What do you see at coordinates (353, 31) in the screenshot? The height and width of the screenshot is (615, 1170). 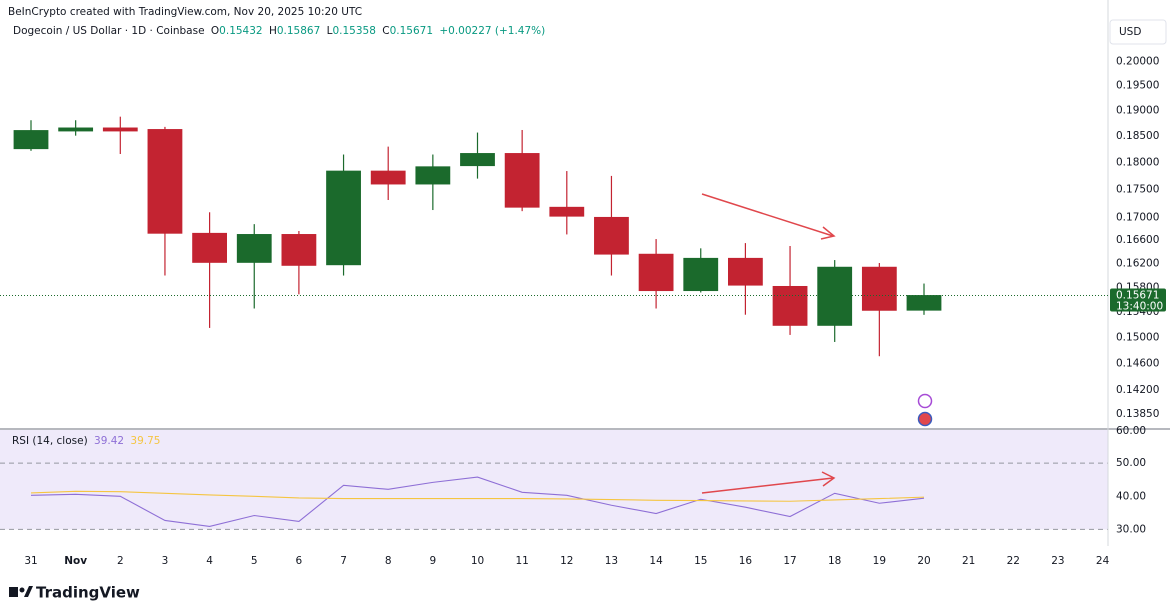 I see `low-value: 0.15358` at bounding box center [353, 31].